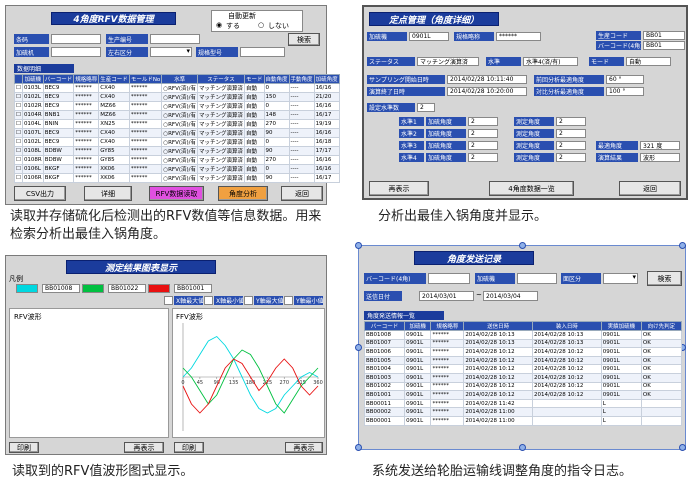 The height and width of the screenshot is (492, 694). I want to click on list-button: 4角度数据一览, so click(531, 188).